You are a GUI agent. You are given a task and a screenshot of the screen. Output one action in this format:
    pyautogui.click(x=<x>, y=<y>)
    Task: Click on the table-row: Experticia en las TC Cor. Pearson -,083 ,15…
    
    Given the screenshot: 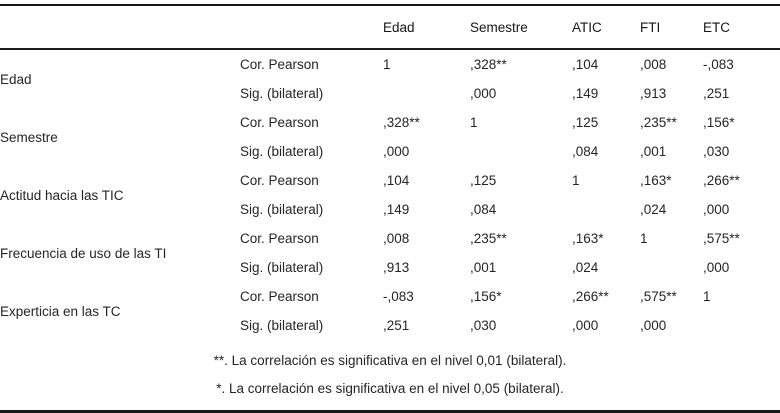 What is the action you would take?
    pyautogui.click(x=390, y=300)
    